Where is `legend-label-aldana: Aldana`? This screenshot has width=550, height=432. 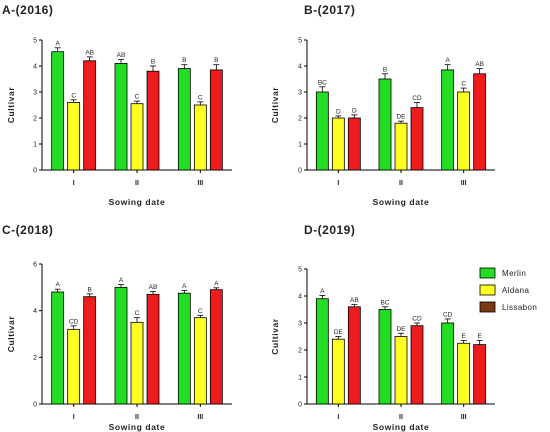
legend-label-aldana: Aldana is located at coordinates (515, 290).